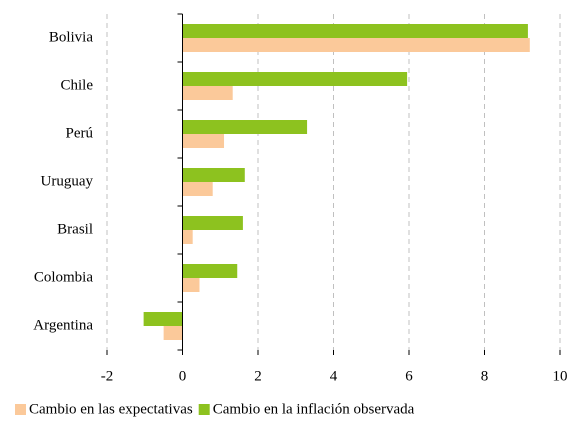  Describe the element at coordinates (560, 376) in the screenshot. I see `x-tick-label: 10` at that location.